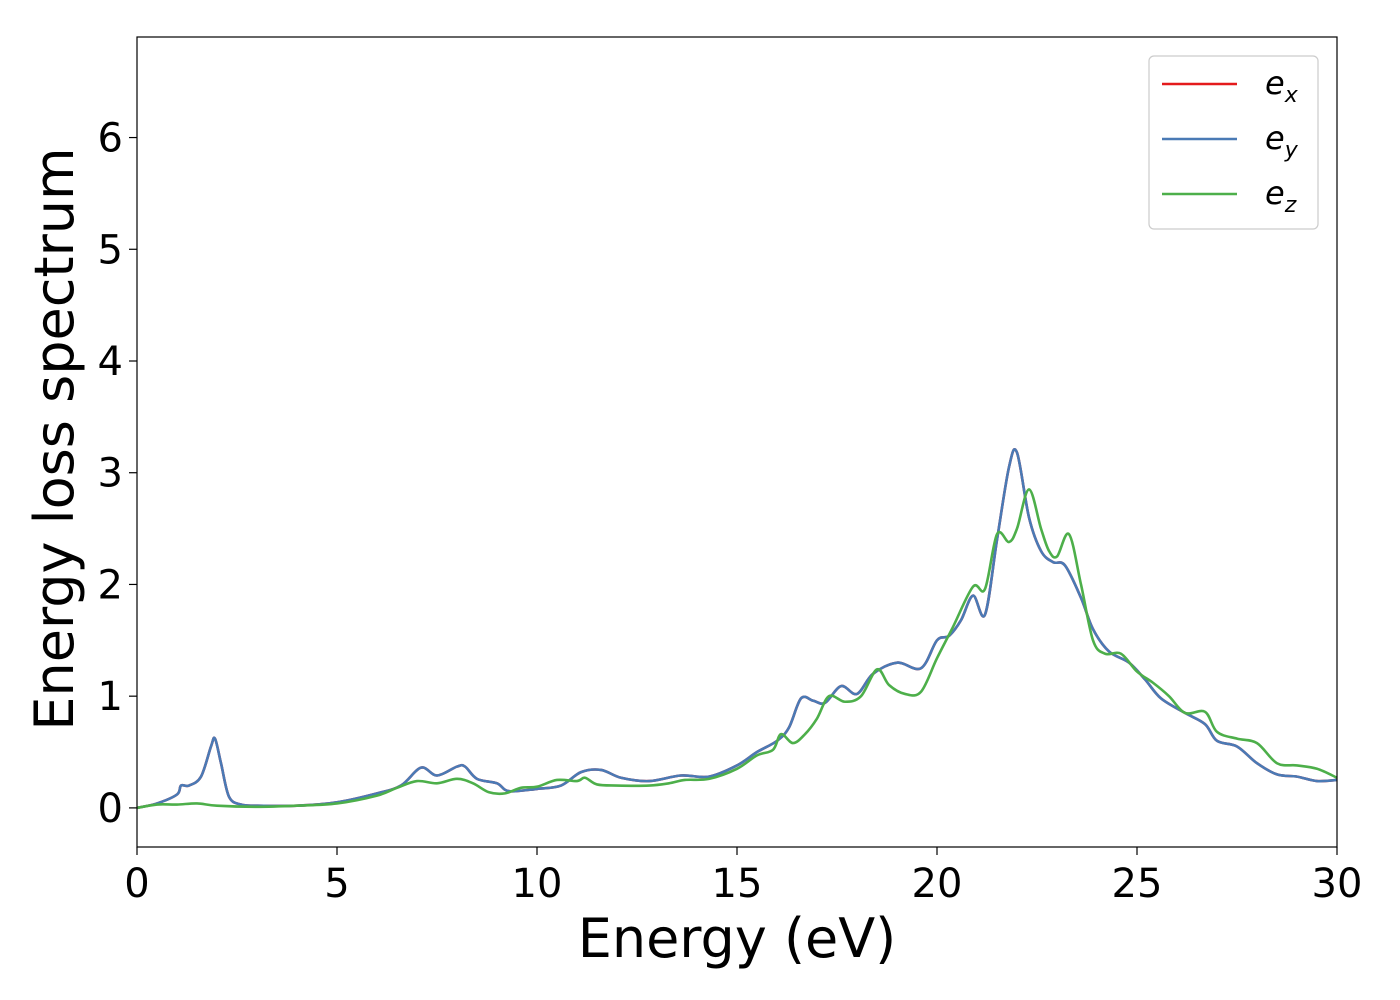 Image resolution: width=1400 pixels, height=1000 pixels. I want to click on x-tick-label: 25, so click(1137, 884).